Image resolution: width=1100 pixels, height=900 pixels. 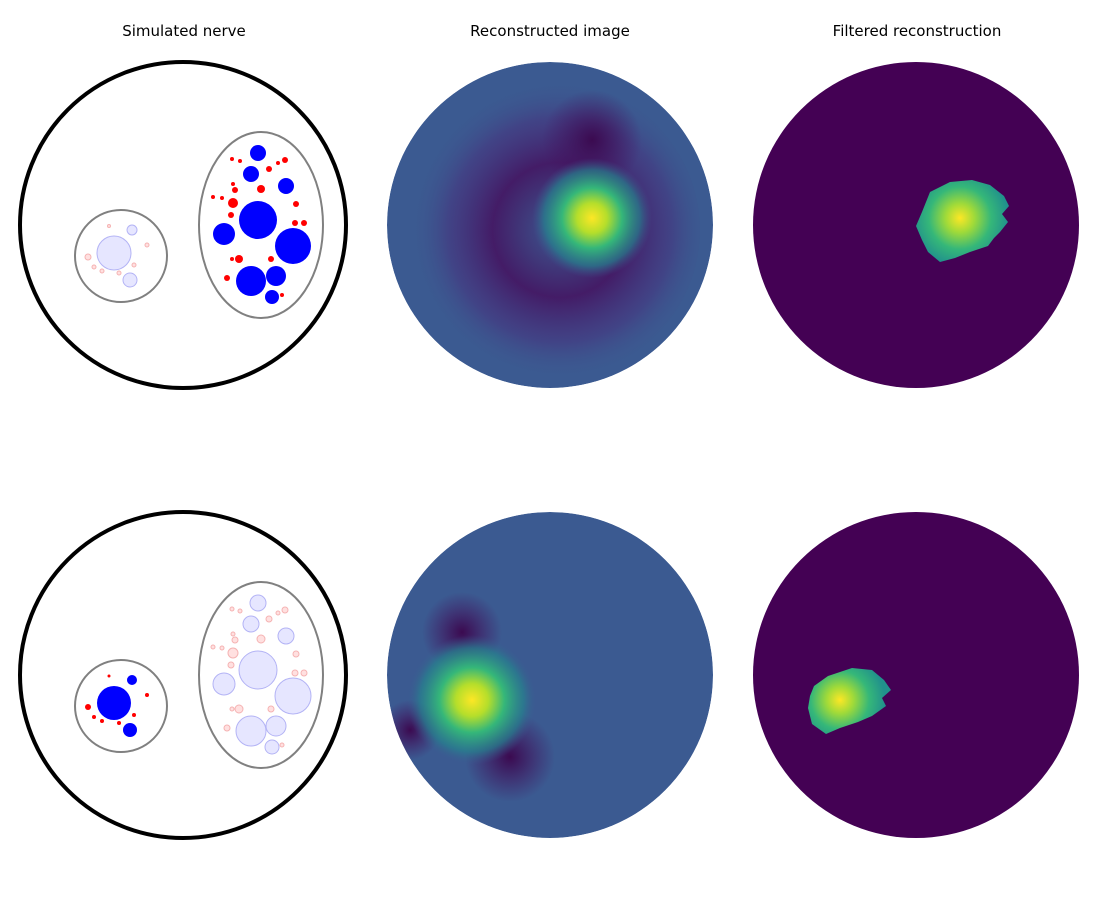 What do you see at coordinates (184, 31) in the screenshot?
I see `title-simulated-nerve: Simulated nerve` at bounding box center [184, 31].